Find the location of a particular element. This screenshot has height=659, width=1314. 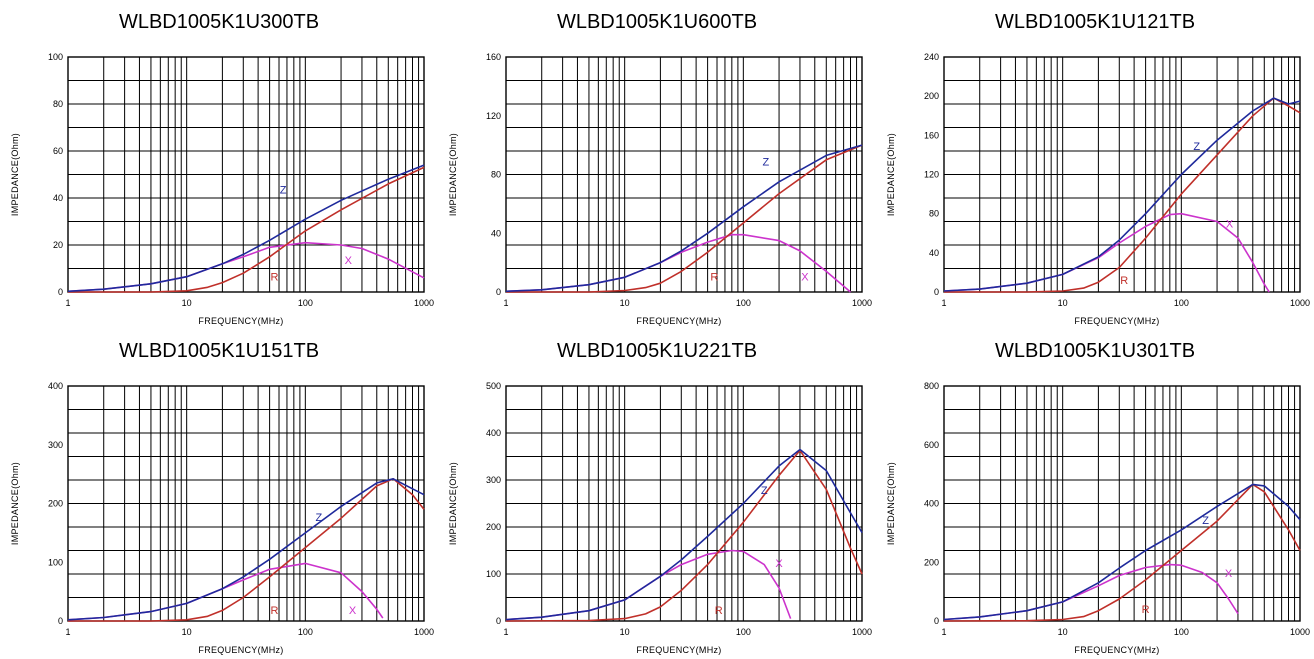

y-tick-label: 160 is located at coordinates (931, 135).